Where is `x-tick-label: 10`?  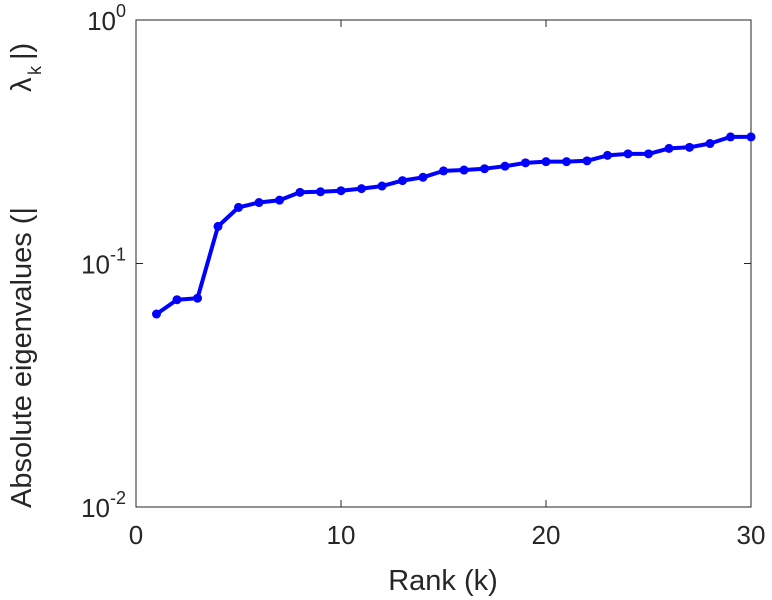
x-tick-label: 10 is located at coordinates (341, 535).